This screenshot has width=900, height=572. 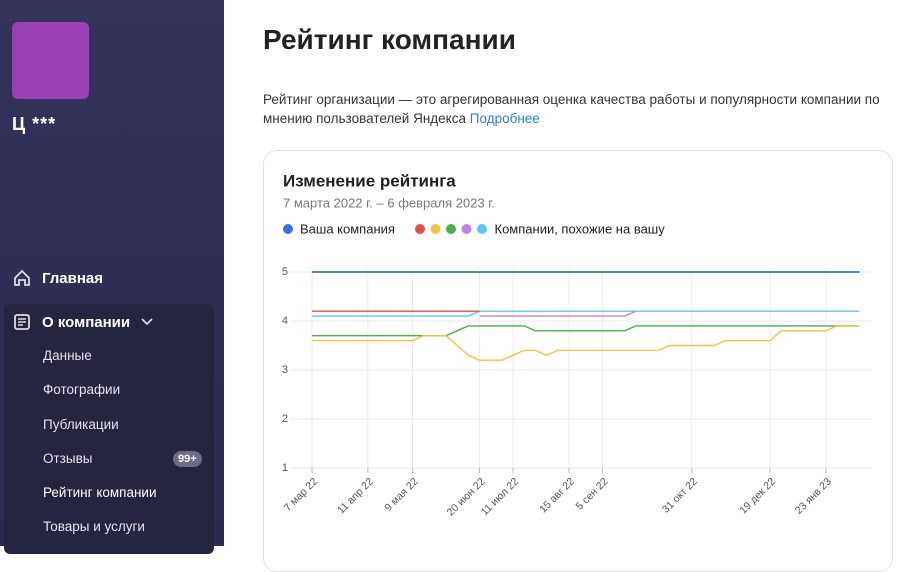 What do you see at coordinates (187, 459) in the screenshot?
I see `reviews-badge: 99+` at bounding box center [187, 459].